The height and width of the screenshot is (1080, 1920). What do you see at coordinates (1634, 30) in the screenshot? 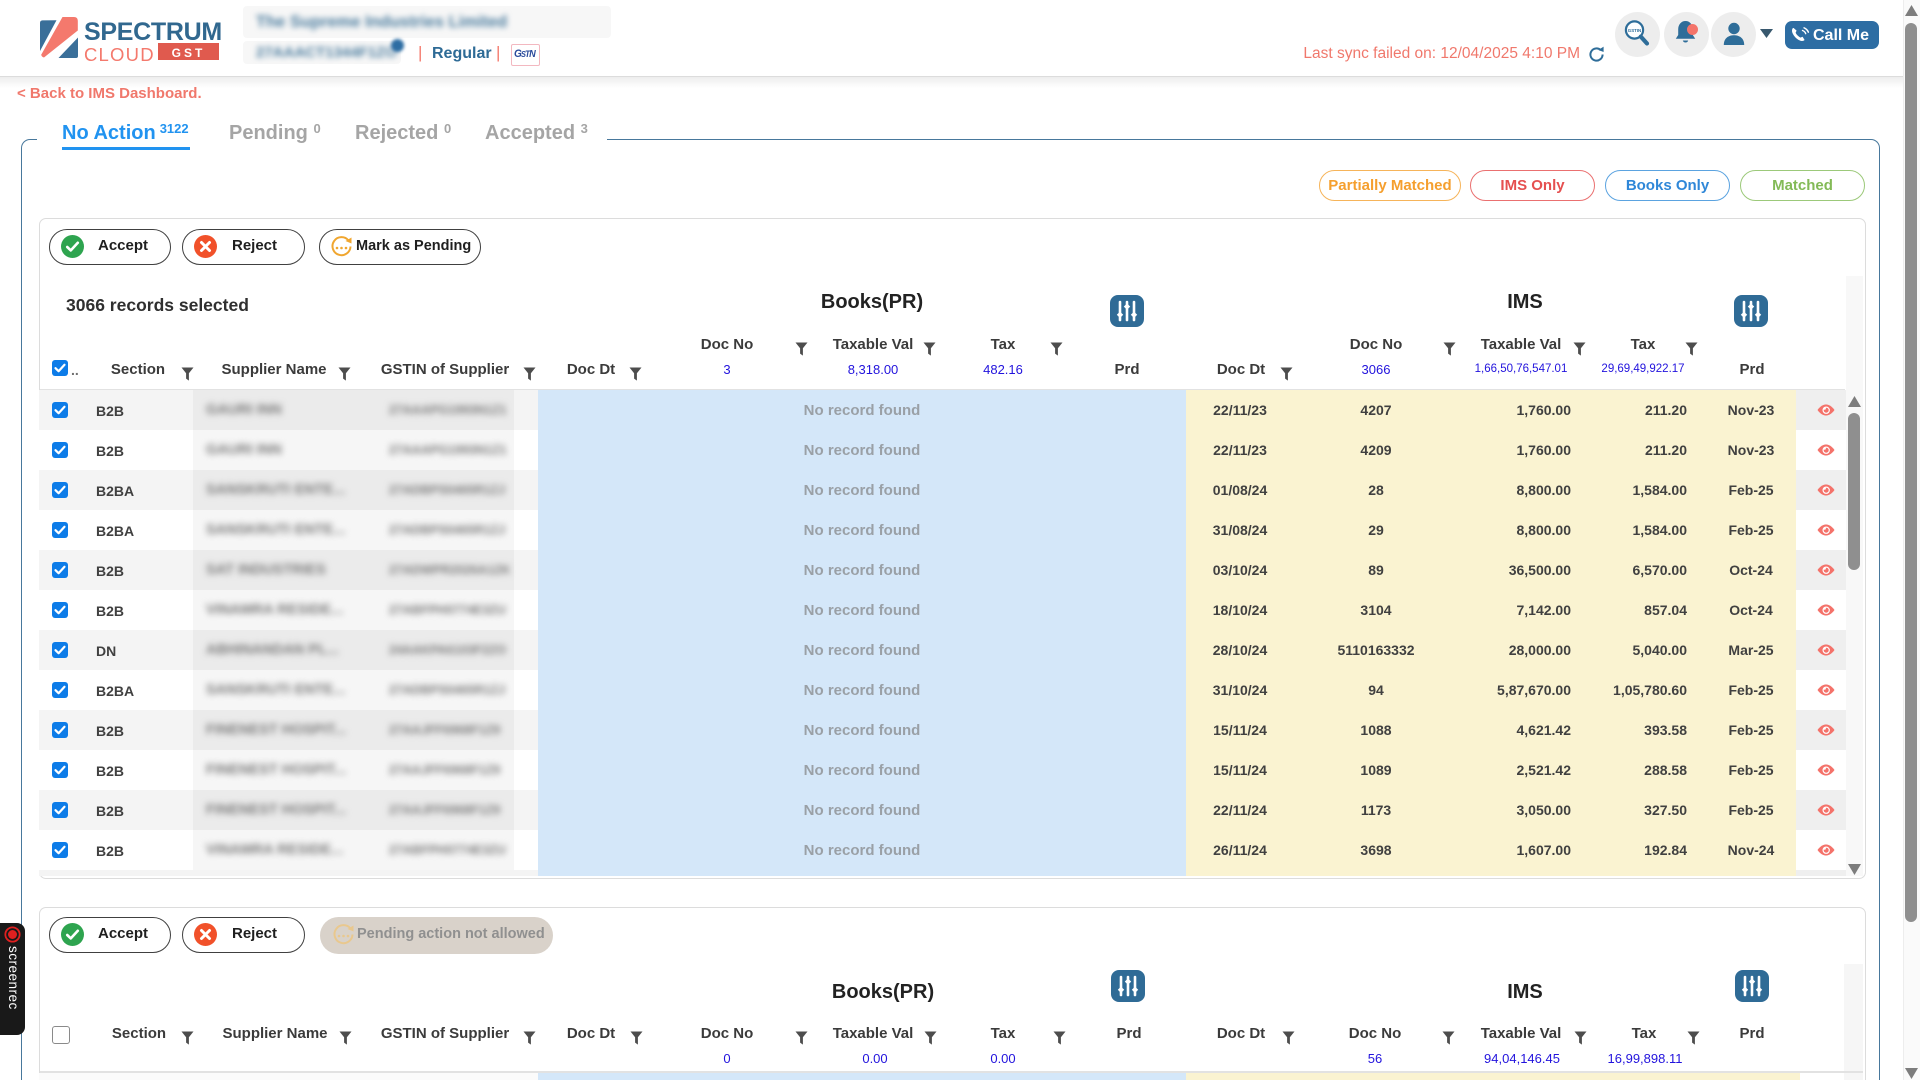
I see `svg-text: GSTIN` at bounding box center [1634, 30].